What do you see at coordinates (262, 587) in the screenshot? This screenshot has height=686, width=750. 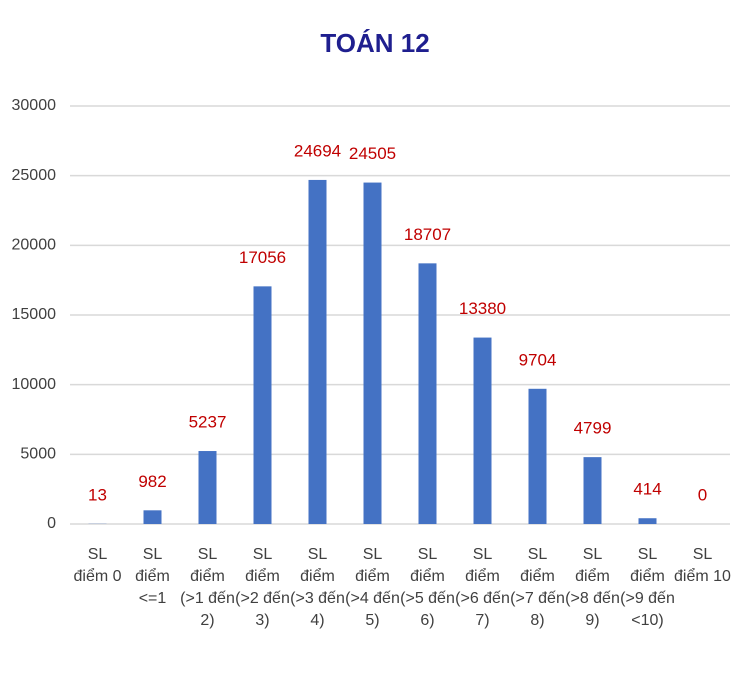 I see `x-tick-label: SL điểm (>2 đến 3)` at bounding box center [262, 587].